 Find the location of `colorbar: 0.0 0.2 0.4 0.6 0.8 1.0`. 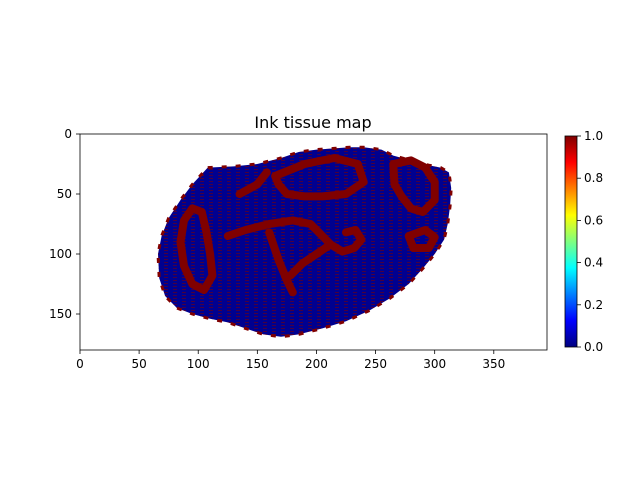

colorbar: 0.0 0.2 0.4 0.6 0.8 1.0 is located at coordinates (583, 241).